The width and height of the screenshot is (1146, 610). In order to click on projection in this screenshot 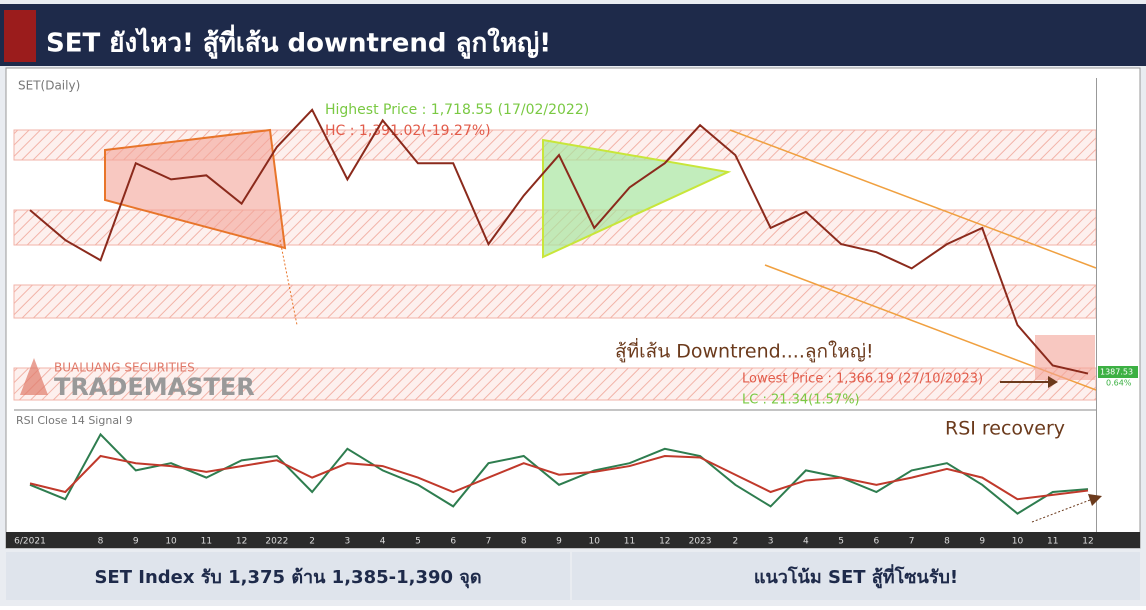, I will do `click(288, 282)`.